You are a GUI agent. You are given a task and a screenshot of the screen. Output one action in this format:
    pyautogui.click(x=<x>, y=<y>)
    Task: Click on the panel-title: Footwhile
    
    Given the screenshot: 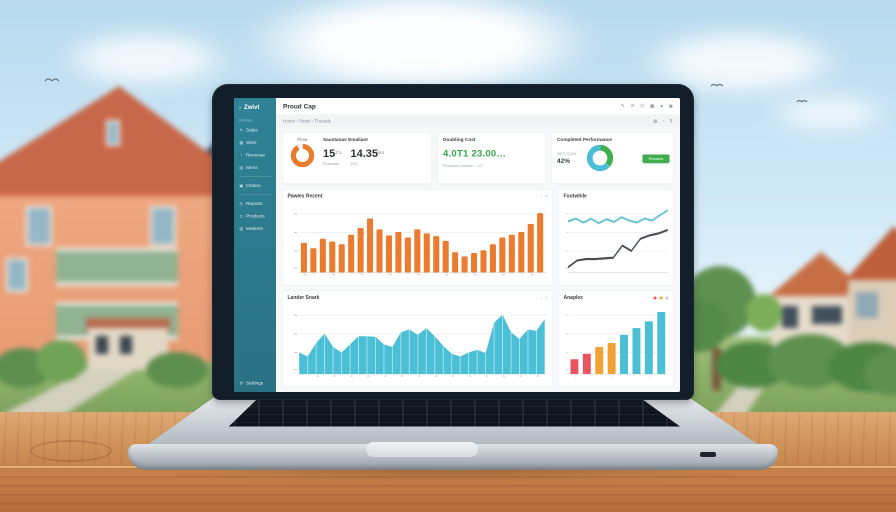 What is the action you would take?
    pyautogui.click(x=575, y=196)
    